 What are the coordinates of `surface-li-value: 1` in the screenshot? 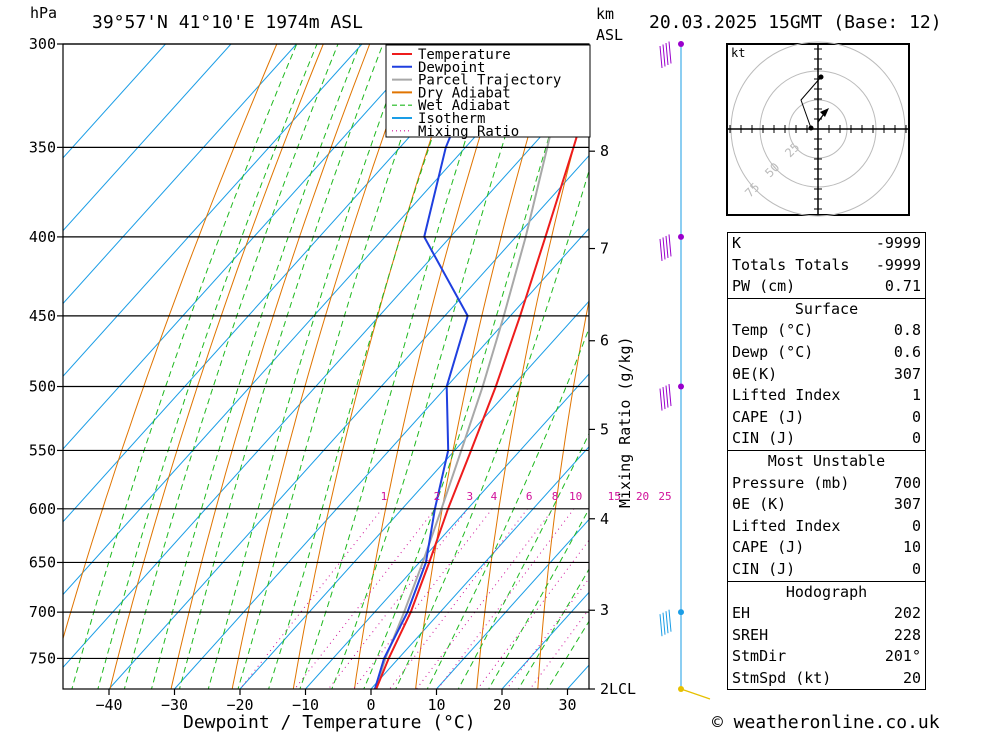 It's located at (916, 395).